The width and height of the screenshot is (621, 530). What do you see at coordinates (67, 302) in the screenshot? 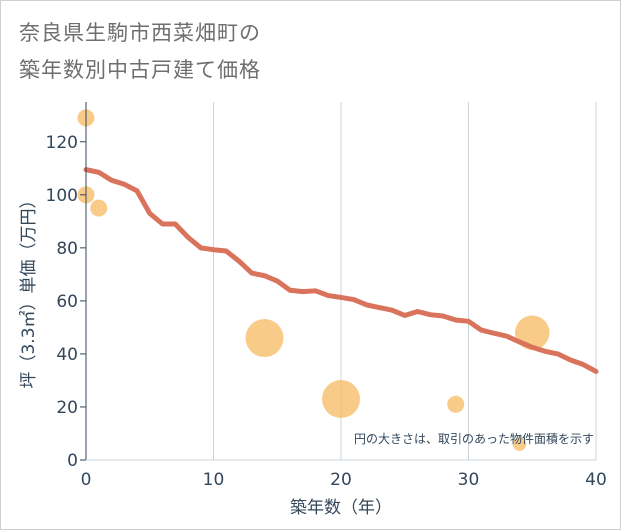
I see `y-tick-label-60: 60` at bounding box center [67, 302].